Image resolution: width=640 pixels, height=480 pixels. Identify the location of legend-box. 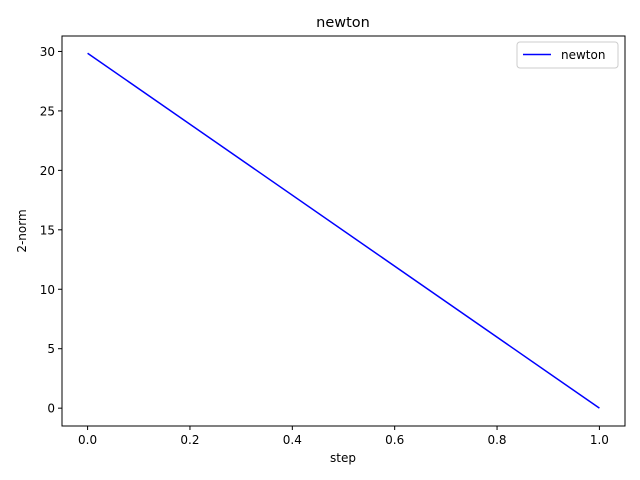
(567, 55).